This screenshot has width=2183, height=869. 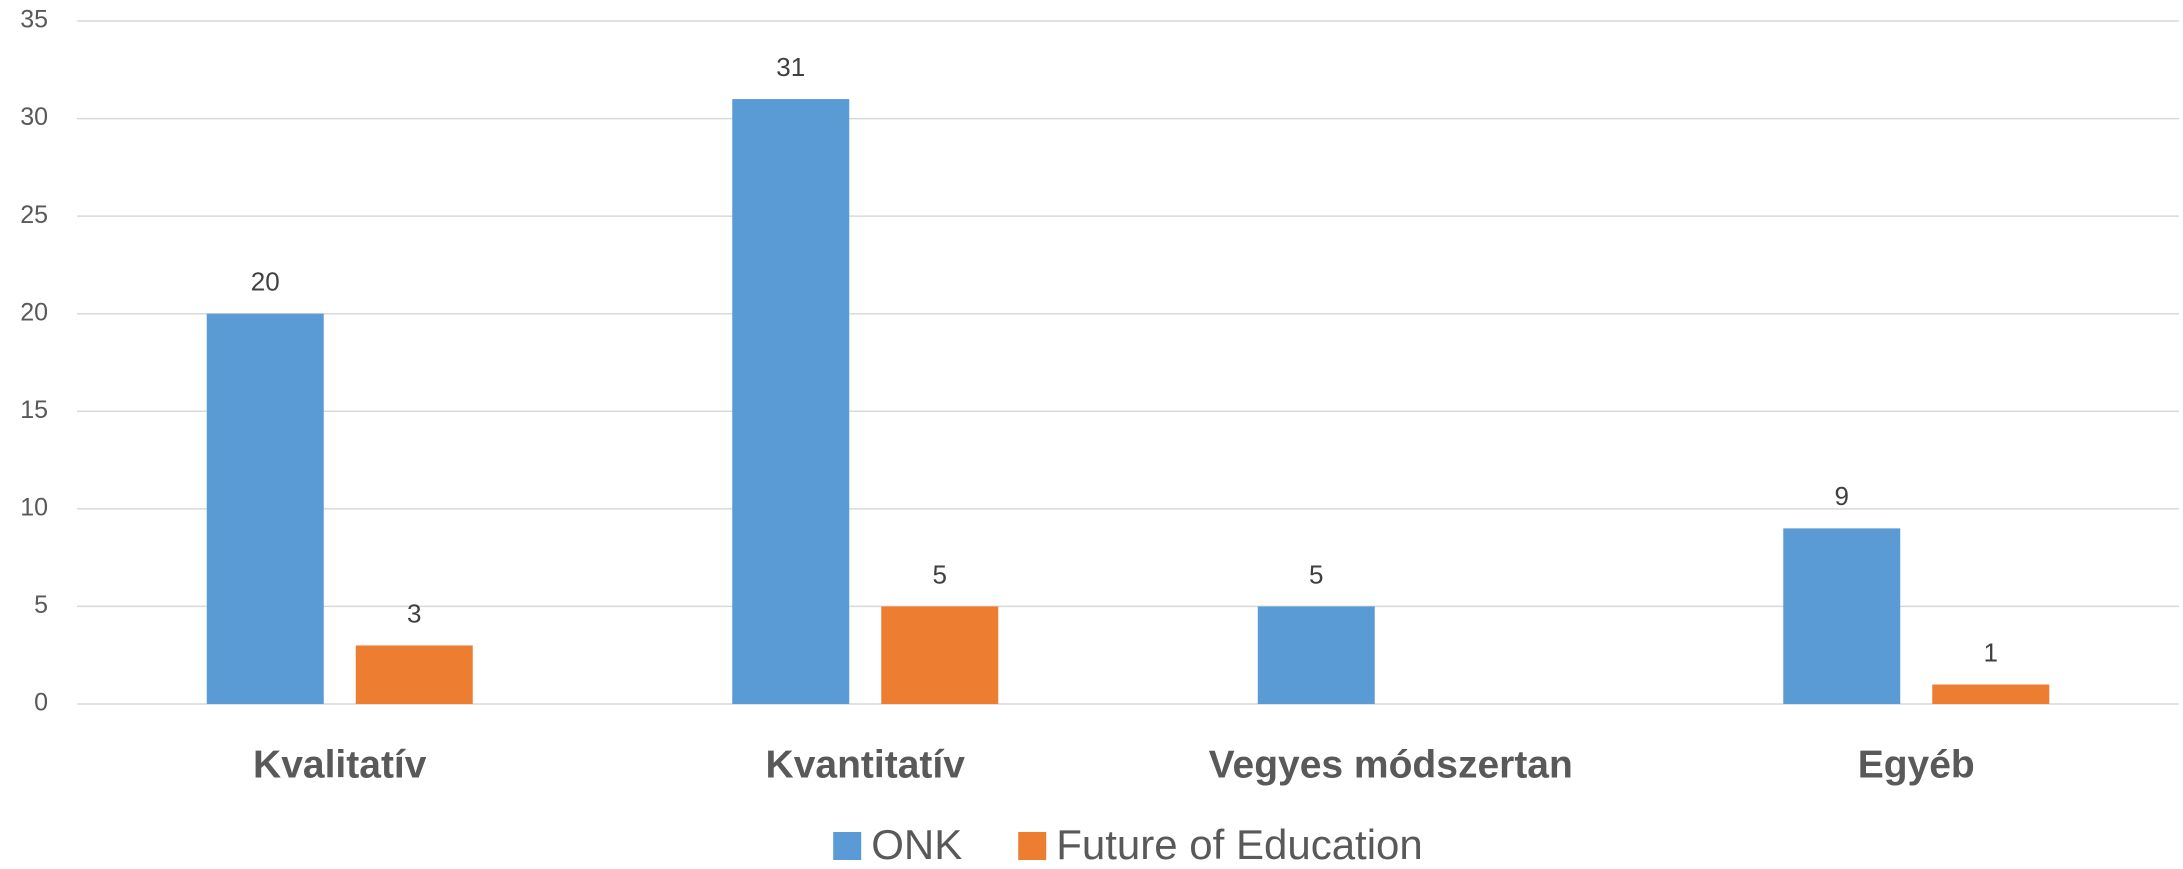 What do you see at coordinates (34, 20) in the screenshot?
I see `y-tick-label: 35` at bounding box center [34, 20].